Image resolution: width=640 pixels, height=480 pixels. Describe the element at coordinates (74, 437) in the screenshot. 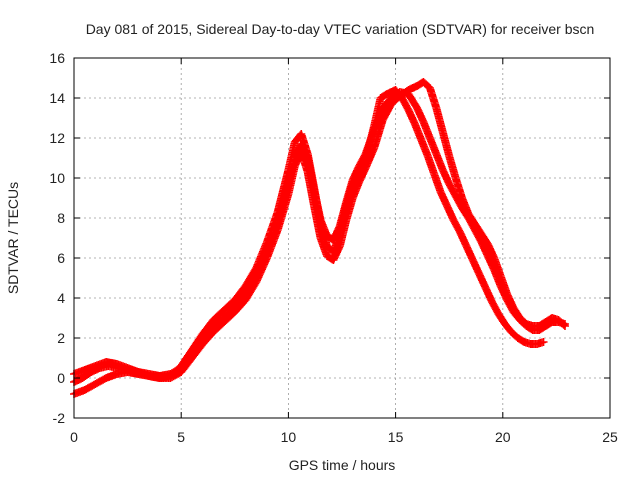

I see `x-tick-label: 0` at that location.